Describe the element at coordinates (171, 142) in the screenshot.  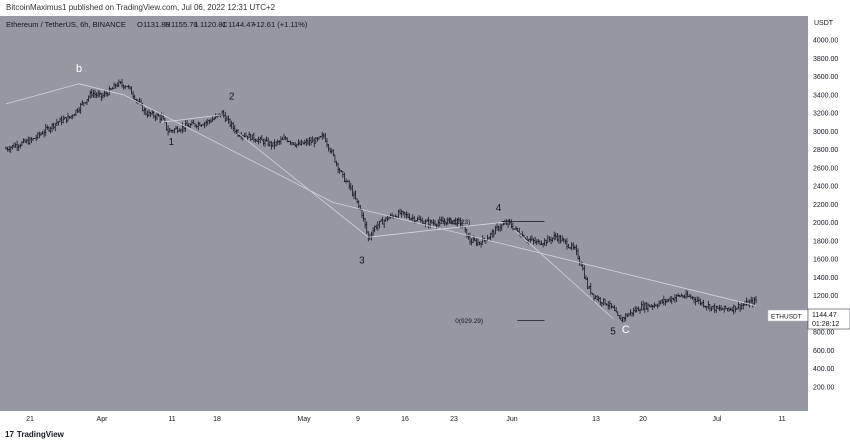
I see `wave-label: 1` at that location.